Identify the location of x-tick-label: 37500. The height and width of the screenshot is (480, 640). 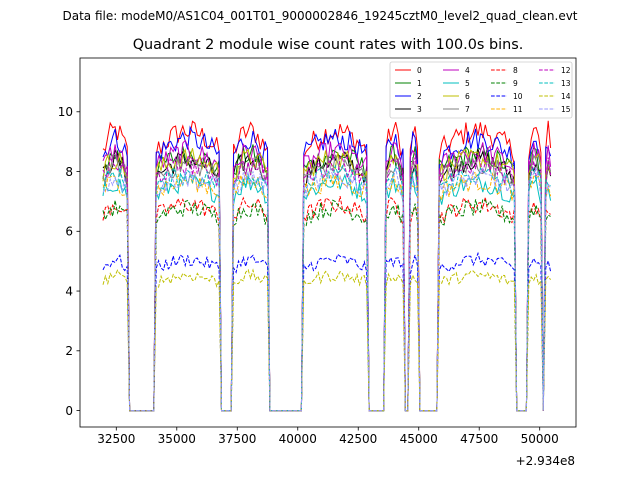
(237, 439).